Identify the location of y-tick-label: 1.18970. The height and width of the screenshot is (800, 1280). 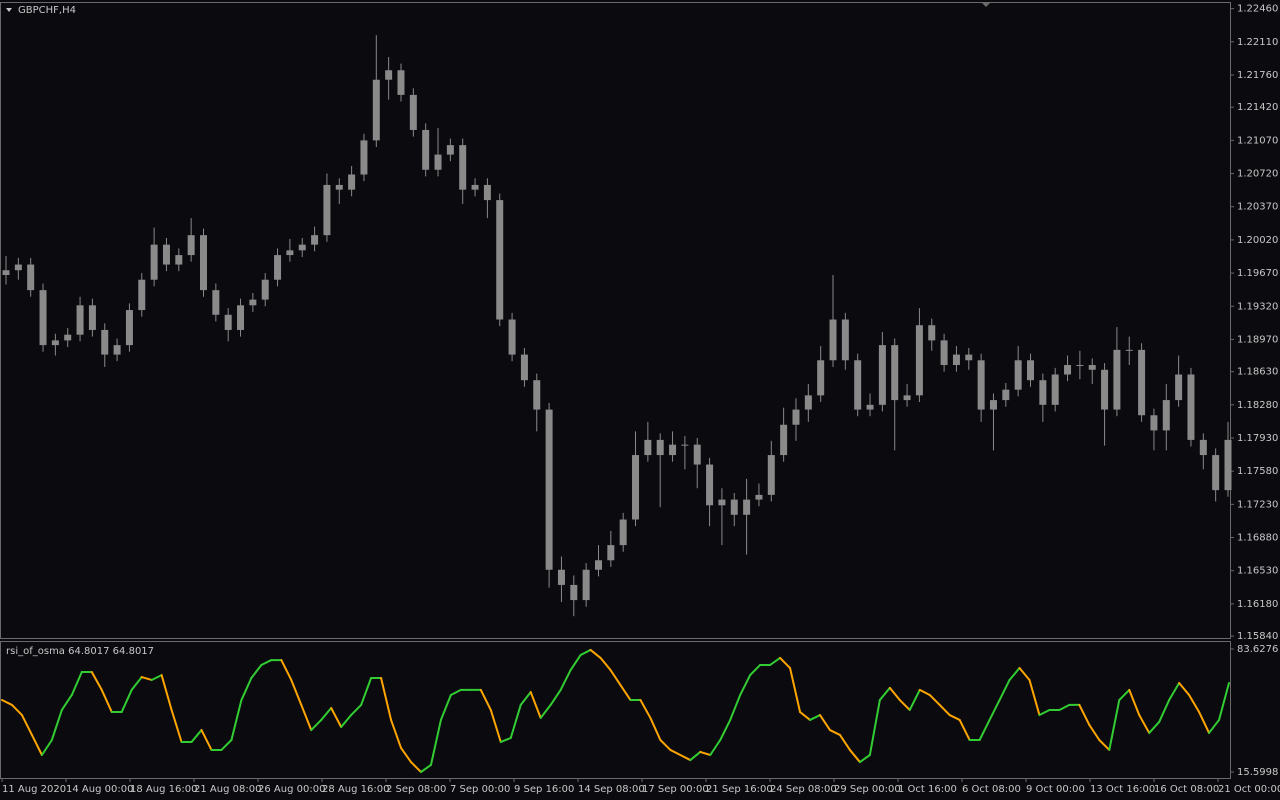
(1257, 339).